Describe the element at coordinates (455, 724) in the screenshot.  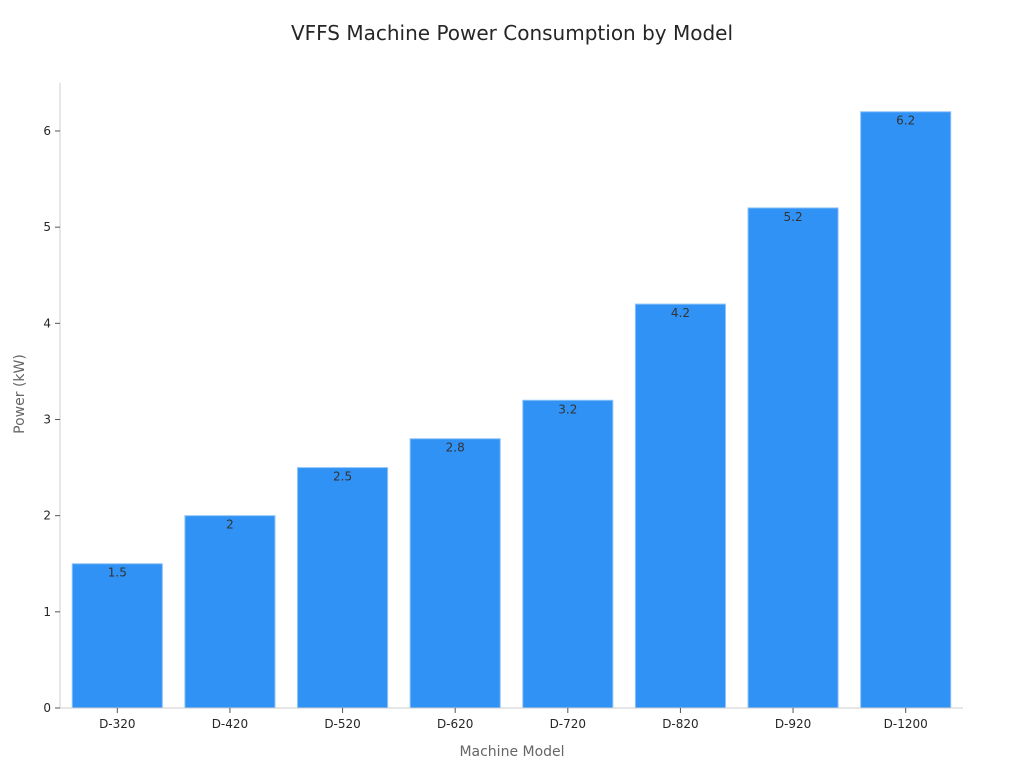
I see `x-tick-label: D-620` at that location.